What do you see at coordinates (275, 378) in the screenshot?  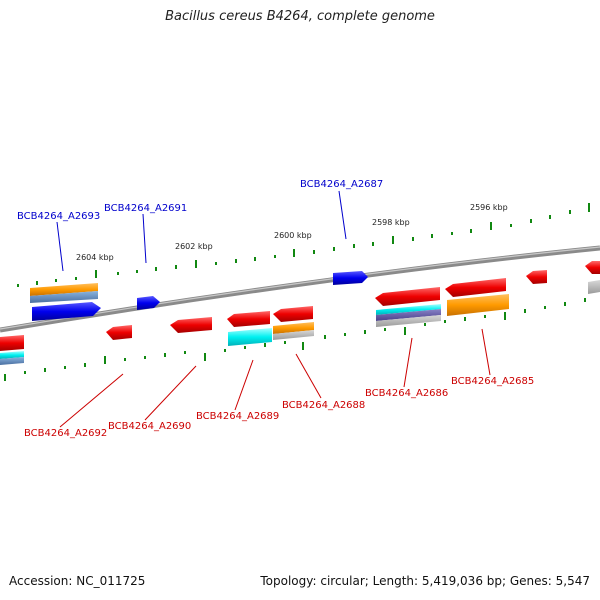 I see `bottom-label-leaders` at bounding box center [275, 378].